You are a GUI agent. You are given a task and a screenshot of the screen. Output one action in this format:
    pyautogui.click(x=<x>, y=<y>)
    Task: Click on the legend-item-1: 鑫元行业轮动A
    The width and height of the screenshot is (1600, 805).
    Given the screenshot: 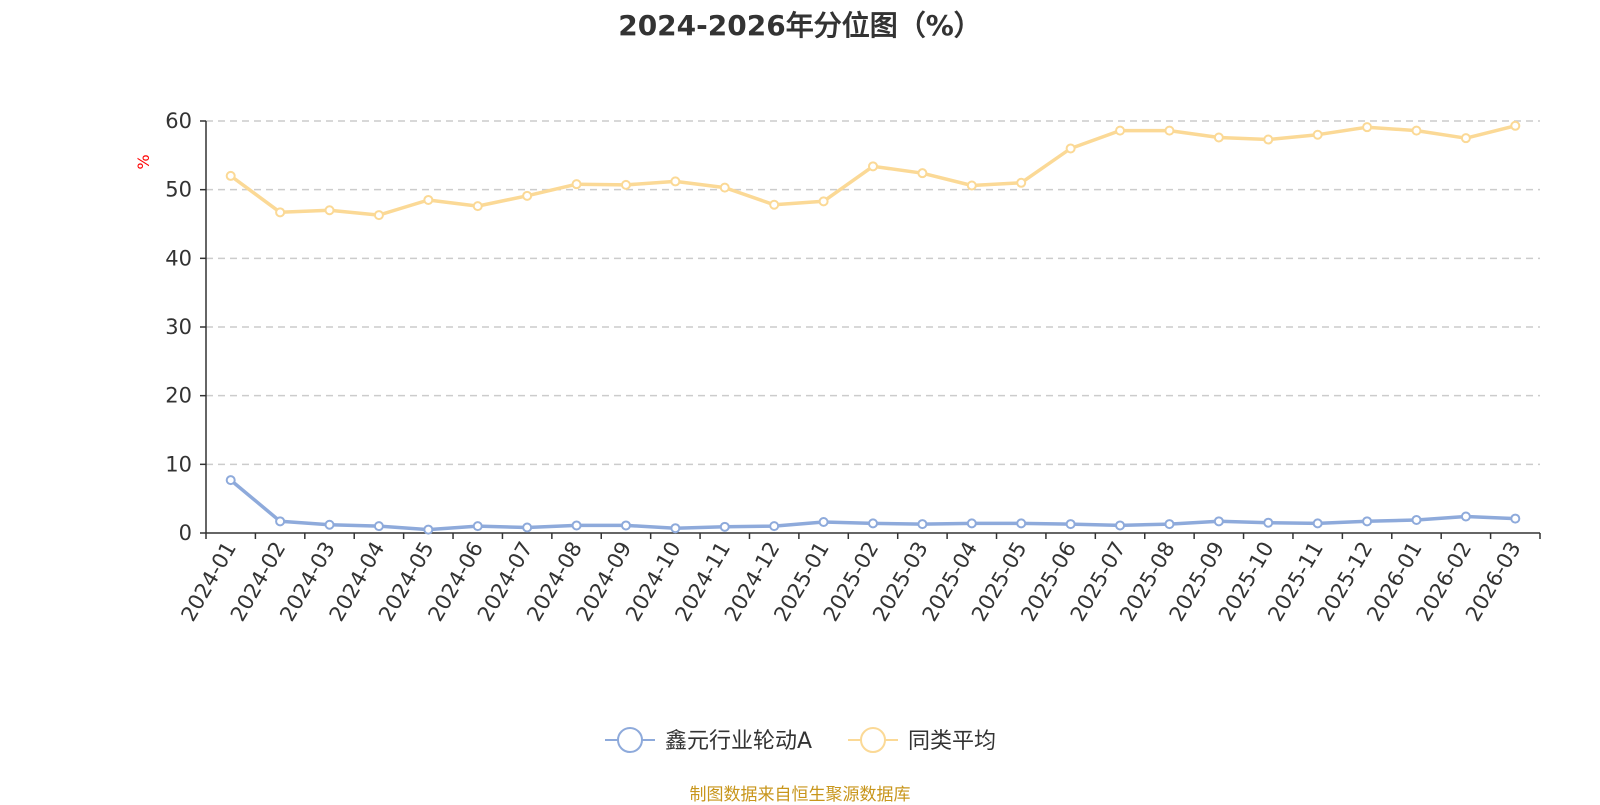 What is the action you would take?
    pyautogui.click(x=708, y=740)
    